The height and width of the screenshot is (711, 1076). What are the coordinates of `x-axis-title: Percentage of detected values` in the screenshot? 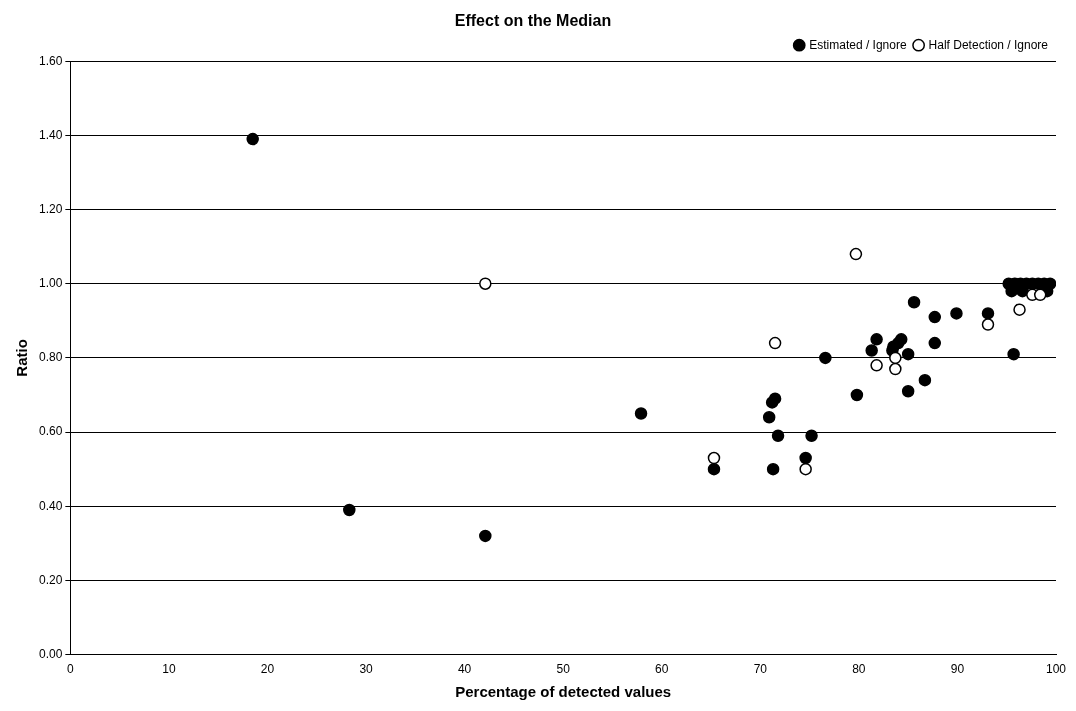 It's located at (563, 692).